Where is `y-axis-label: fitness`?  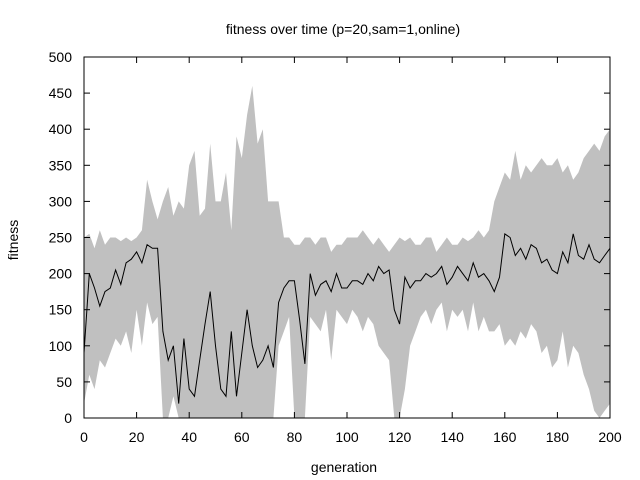
y-axis-label: fitness is located at coordinates (13, 240).